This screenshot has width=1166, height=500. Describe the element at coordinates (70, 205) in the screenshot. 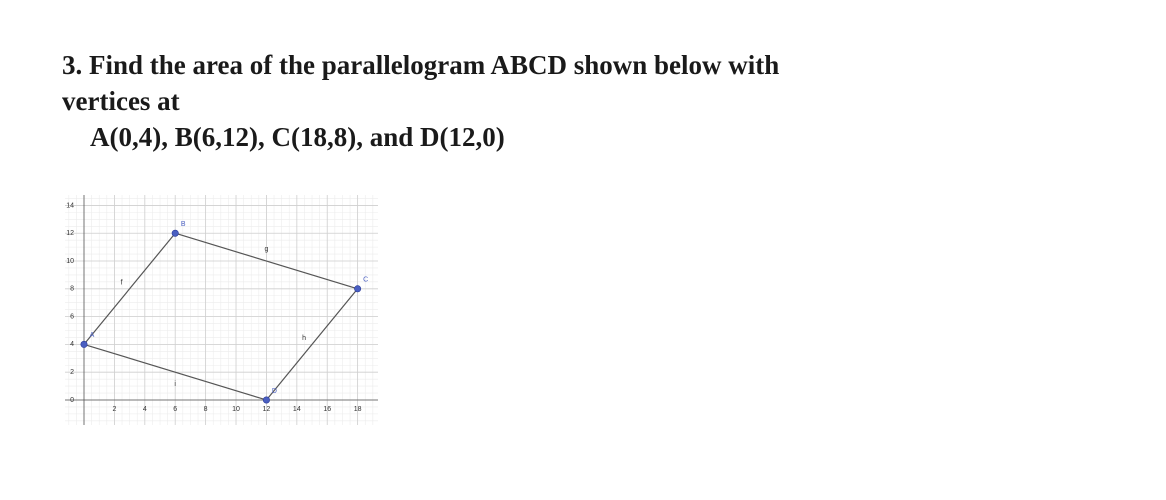

I see `y-tick-label: 14` at that location.